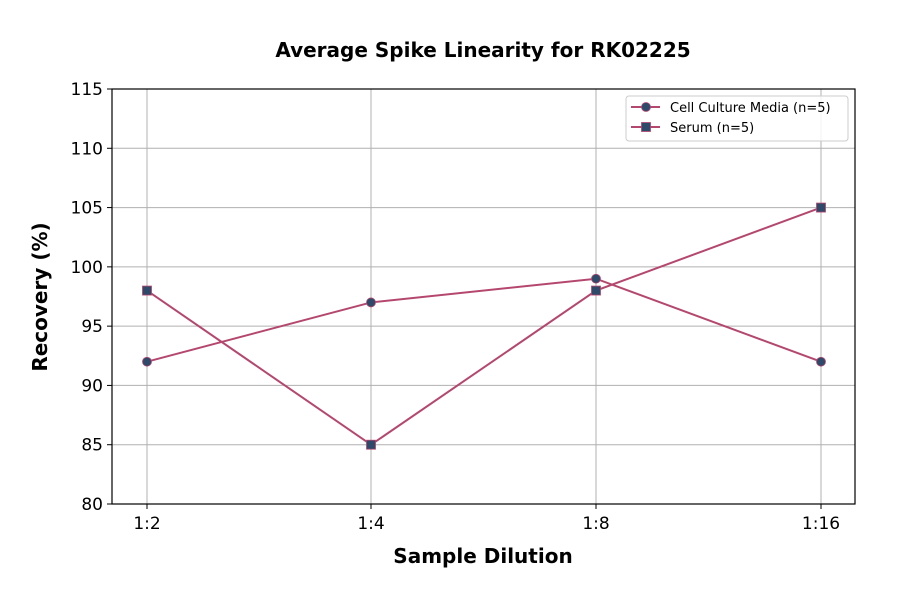  What do you see at coordinates (87, 209) in the screenshot?
I see `y-tick-label: 105` at bounding box center [87, 209].